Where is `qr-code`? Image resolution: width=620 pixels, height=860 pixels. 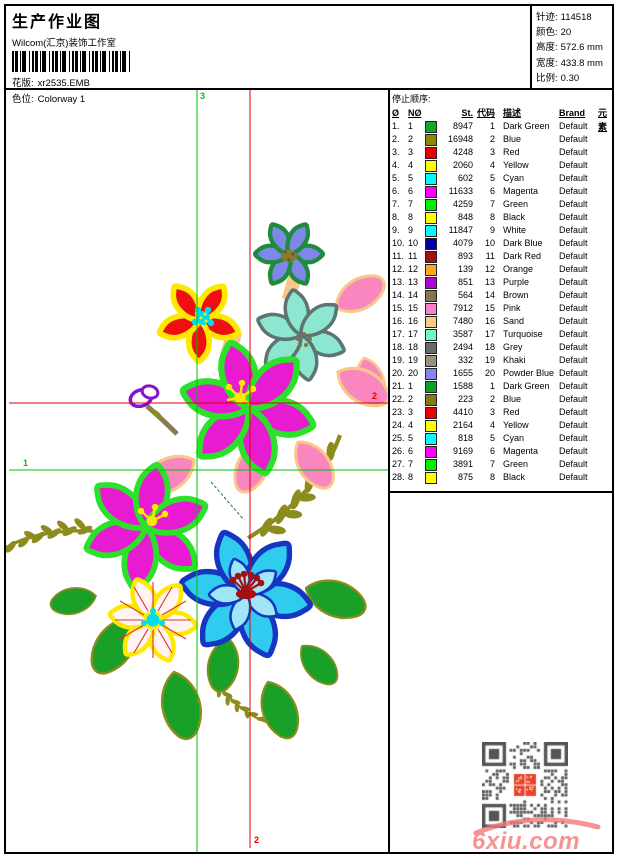 qr-code is located at coordinates (525, 785).